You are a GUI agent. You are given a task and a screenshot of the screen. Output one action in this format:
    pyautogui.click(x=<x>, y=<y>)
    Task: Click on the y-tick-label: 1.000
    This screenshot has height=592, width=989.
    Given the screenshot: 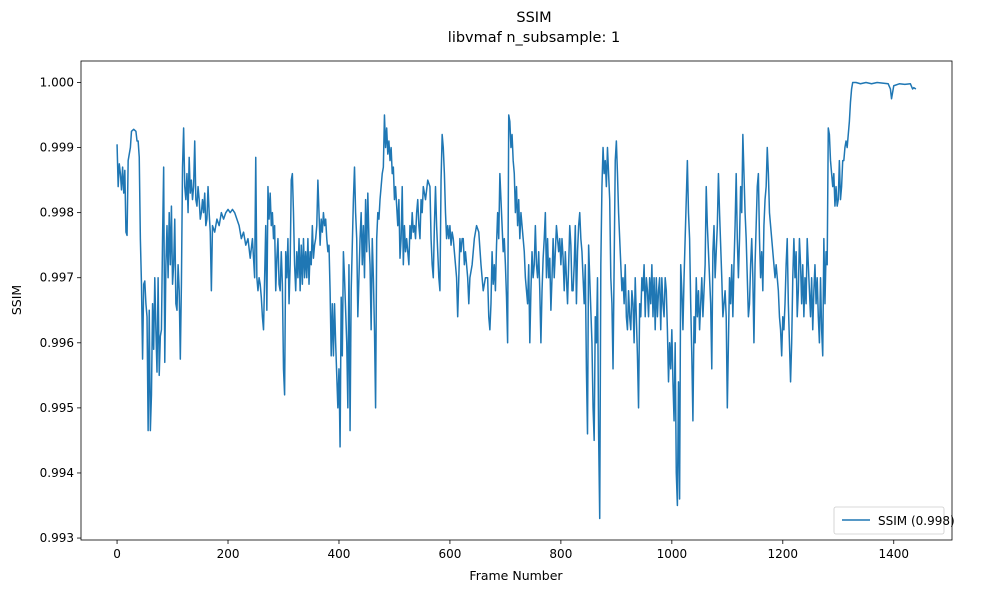 What is the action you would take?
    pyautogui.click(x=57, y=82)
    